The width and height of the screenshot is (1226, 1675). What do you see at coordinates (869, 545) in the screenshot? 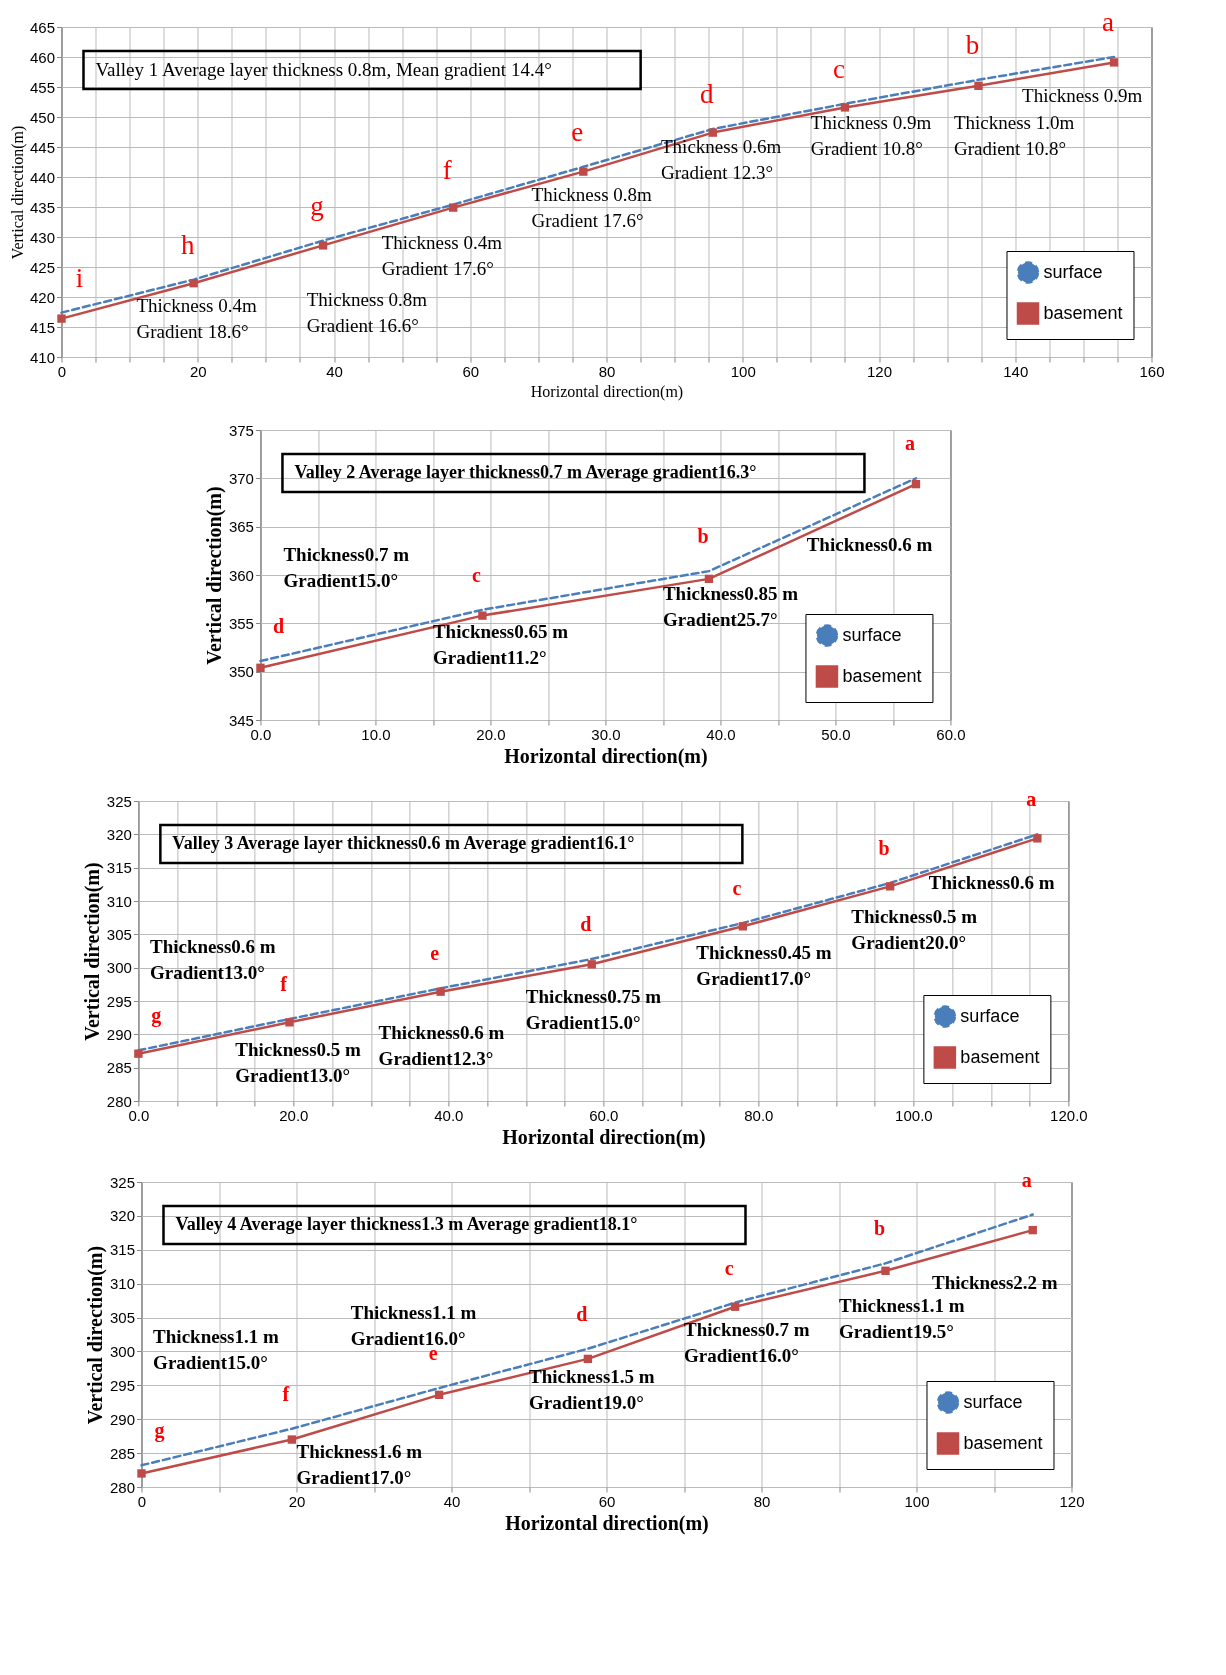
I see `annotation: Thickness0.6 m` at bounding box center [869, 545].